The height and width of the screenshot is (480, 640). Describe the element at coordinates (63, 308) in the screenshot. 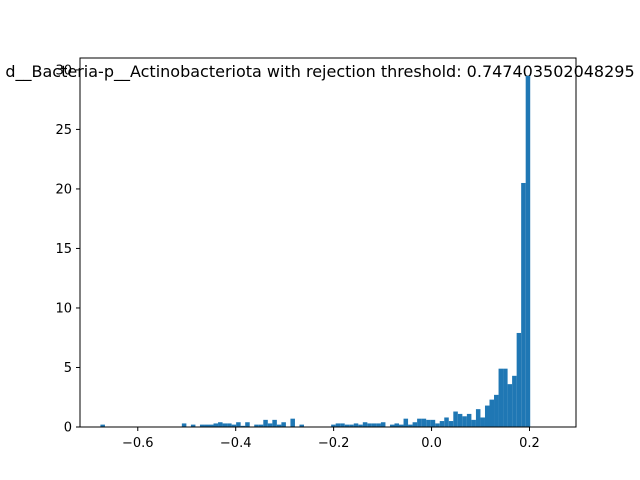

I see `y-tick-label: 10` at that location.